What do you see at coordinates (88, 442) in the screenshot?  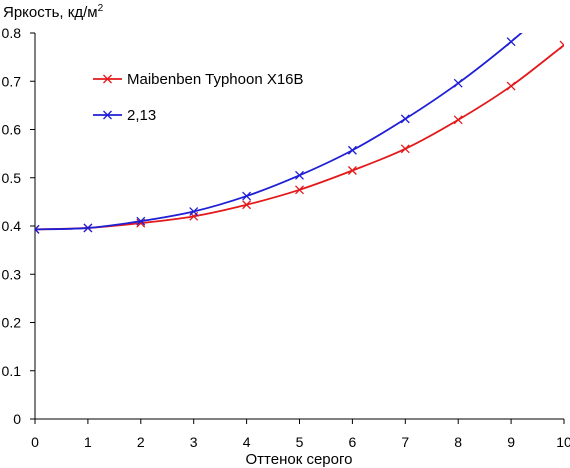 I see `x-tick-label: 1` at bounding box center [88, 442].